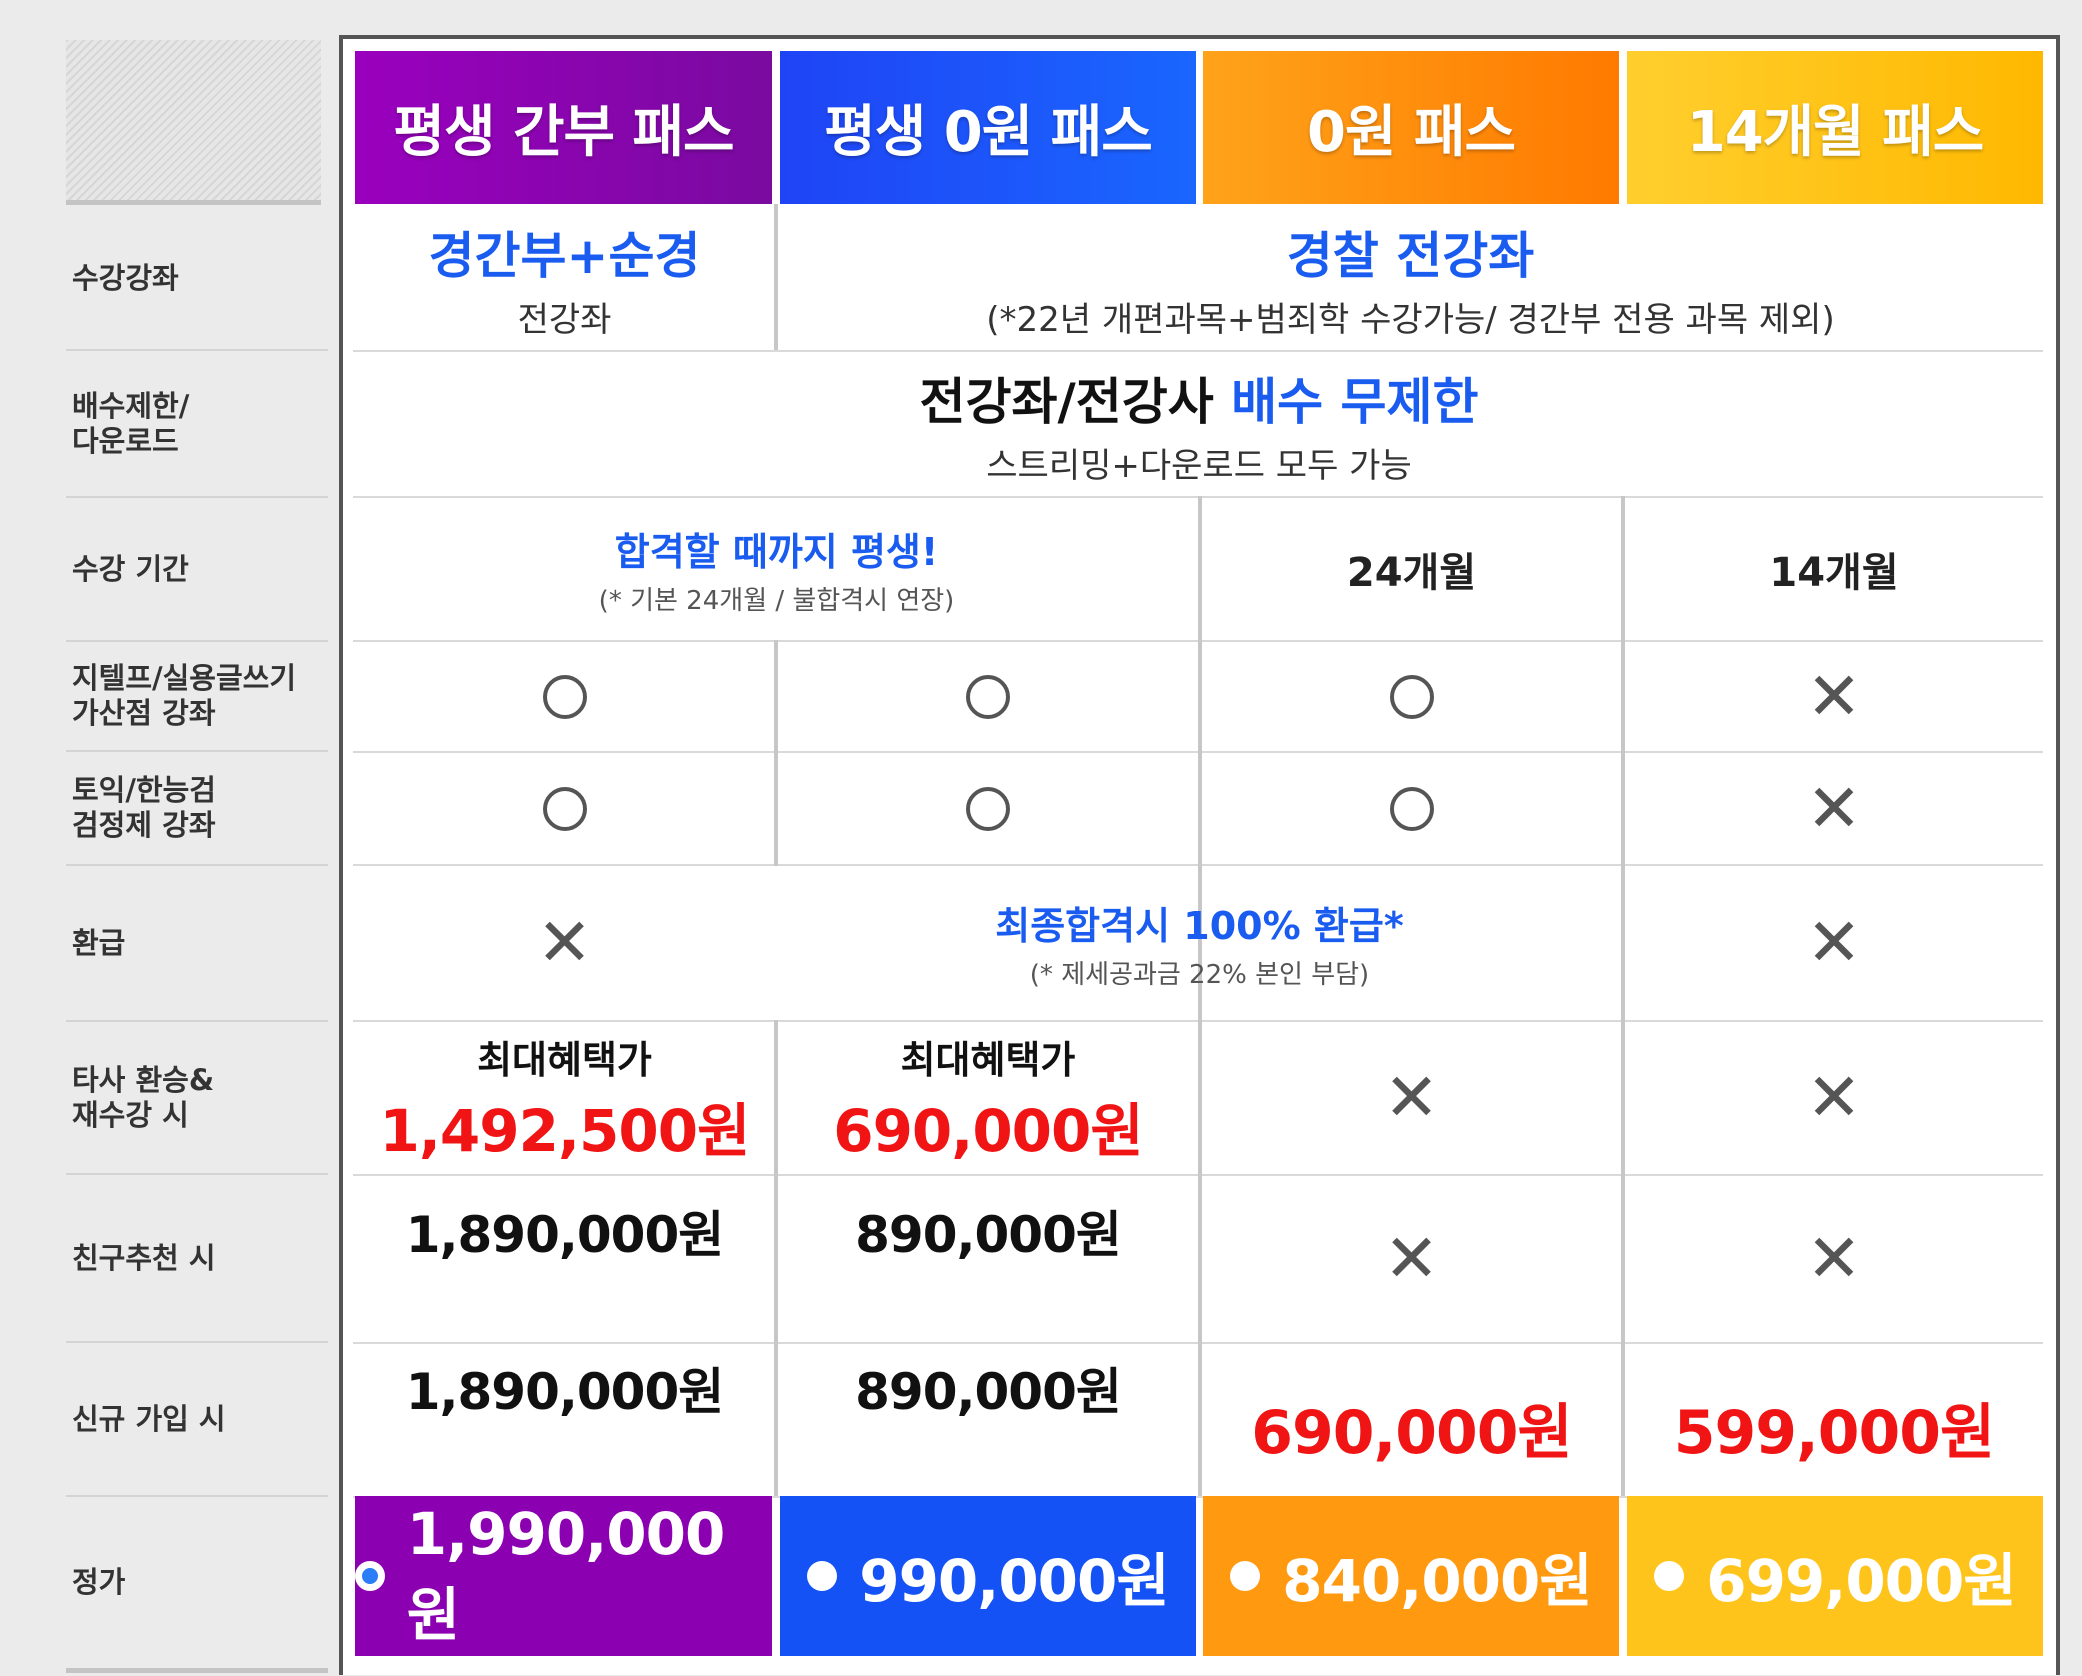 The width and height of the screenshot is (2082, 1676). I want to click on plan-header-lifetime-officer: 평생 간부 패스, so click(563, 127).